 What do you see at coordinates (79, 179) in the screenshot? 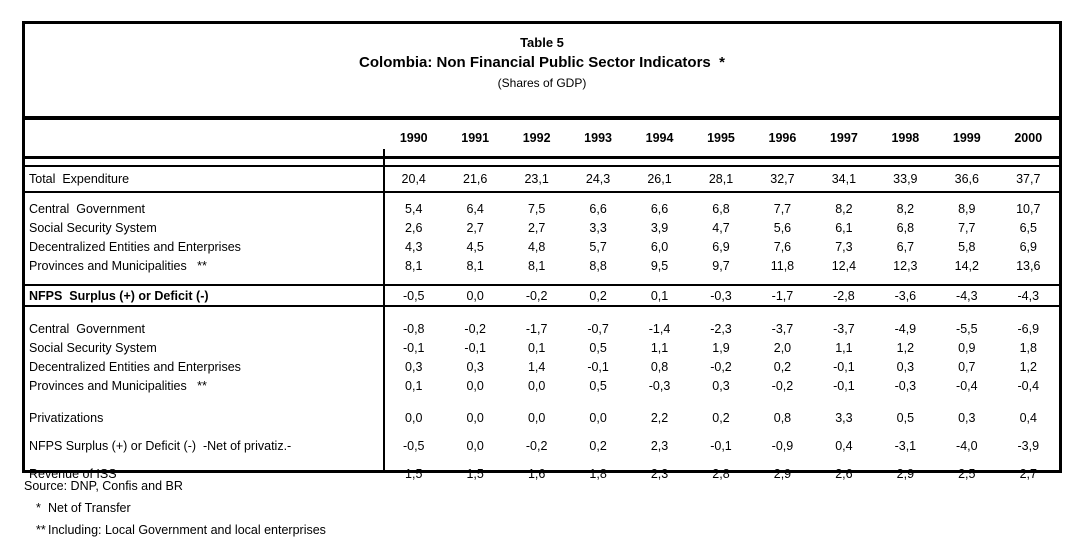
I see `row-label: Total Expenditure` at bounding box center [79, 179].